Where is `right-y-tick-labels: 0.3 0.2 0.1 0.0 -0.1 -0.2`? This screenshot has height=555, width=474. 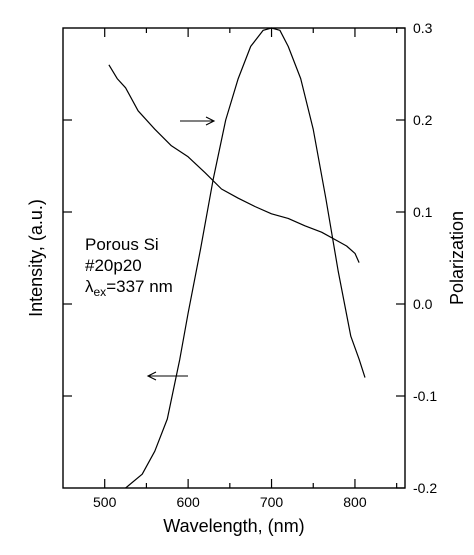 right-y-tick-labels: 0.3 0.2 0.1 0.0 -0.1 -0.2 is located at coordinates (425, 258).